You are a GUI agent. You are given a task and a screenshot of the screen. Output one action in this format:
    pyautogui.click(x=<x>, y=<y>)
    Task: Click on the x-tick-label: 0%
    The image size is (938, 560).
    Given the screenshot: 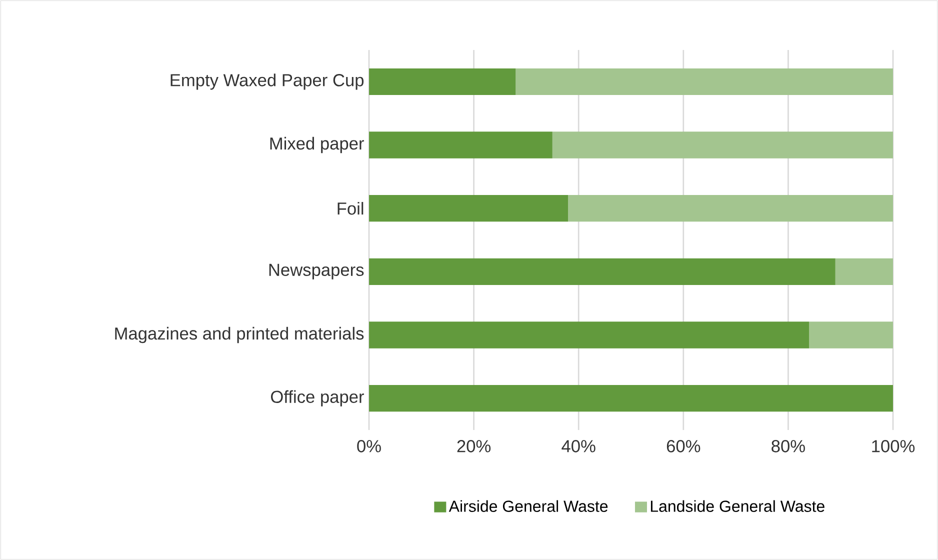 What is the action you would take?
    pyautogui.click(x=369, y=446)
    